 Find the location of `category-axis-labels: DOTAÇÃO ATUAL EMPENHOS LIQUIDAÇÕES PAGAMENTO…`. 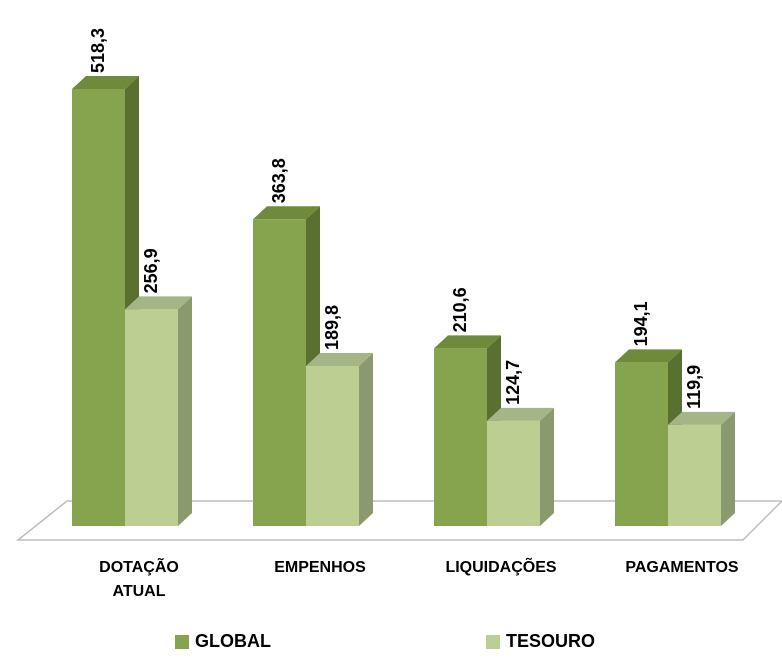

category-axis-labels: DOTAÇÃO ATUAL EMPENHOS LIQUIDAÇÕES PAGAMENTO… is located at coordinates (419, 578).